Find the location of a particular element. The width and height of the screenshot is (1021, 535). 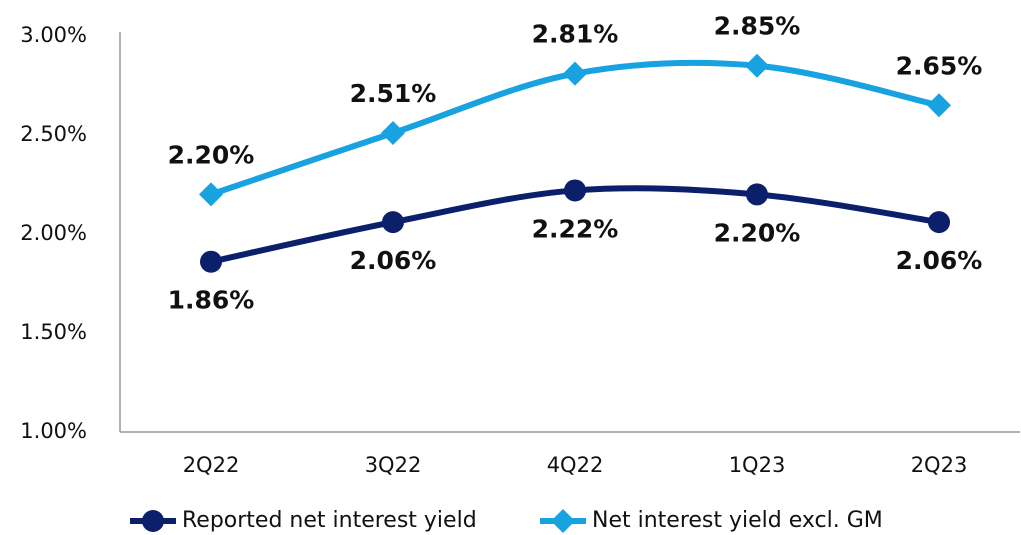

x-tick-label: 1Q23 is located at coordinates (757, 465).